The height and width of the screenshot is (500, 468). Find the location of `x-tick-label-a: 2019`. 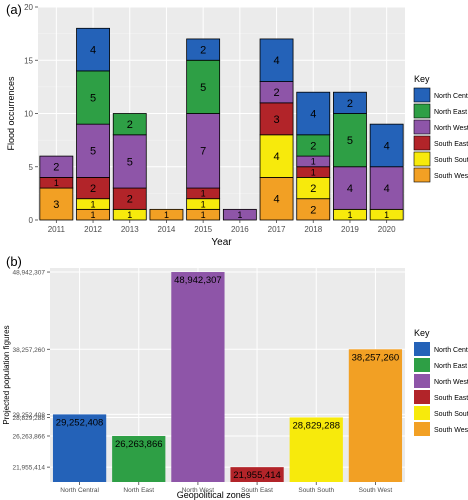

x-tick-label-a: 2019 is located at coordinates (350, 229).